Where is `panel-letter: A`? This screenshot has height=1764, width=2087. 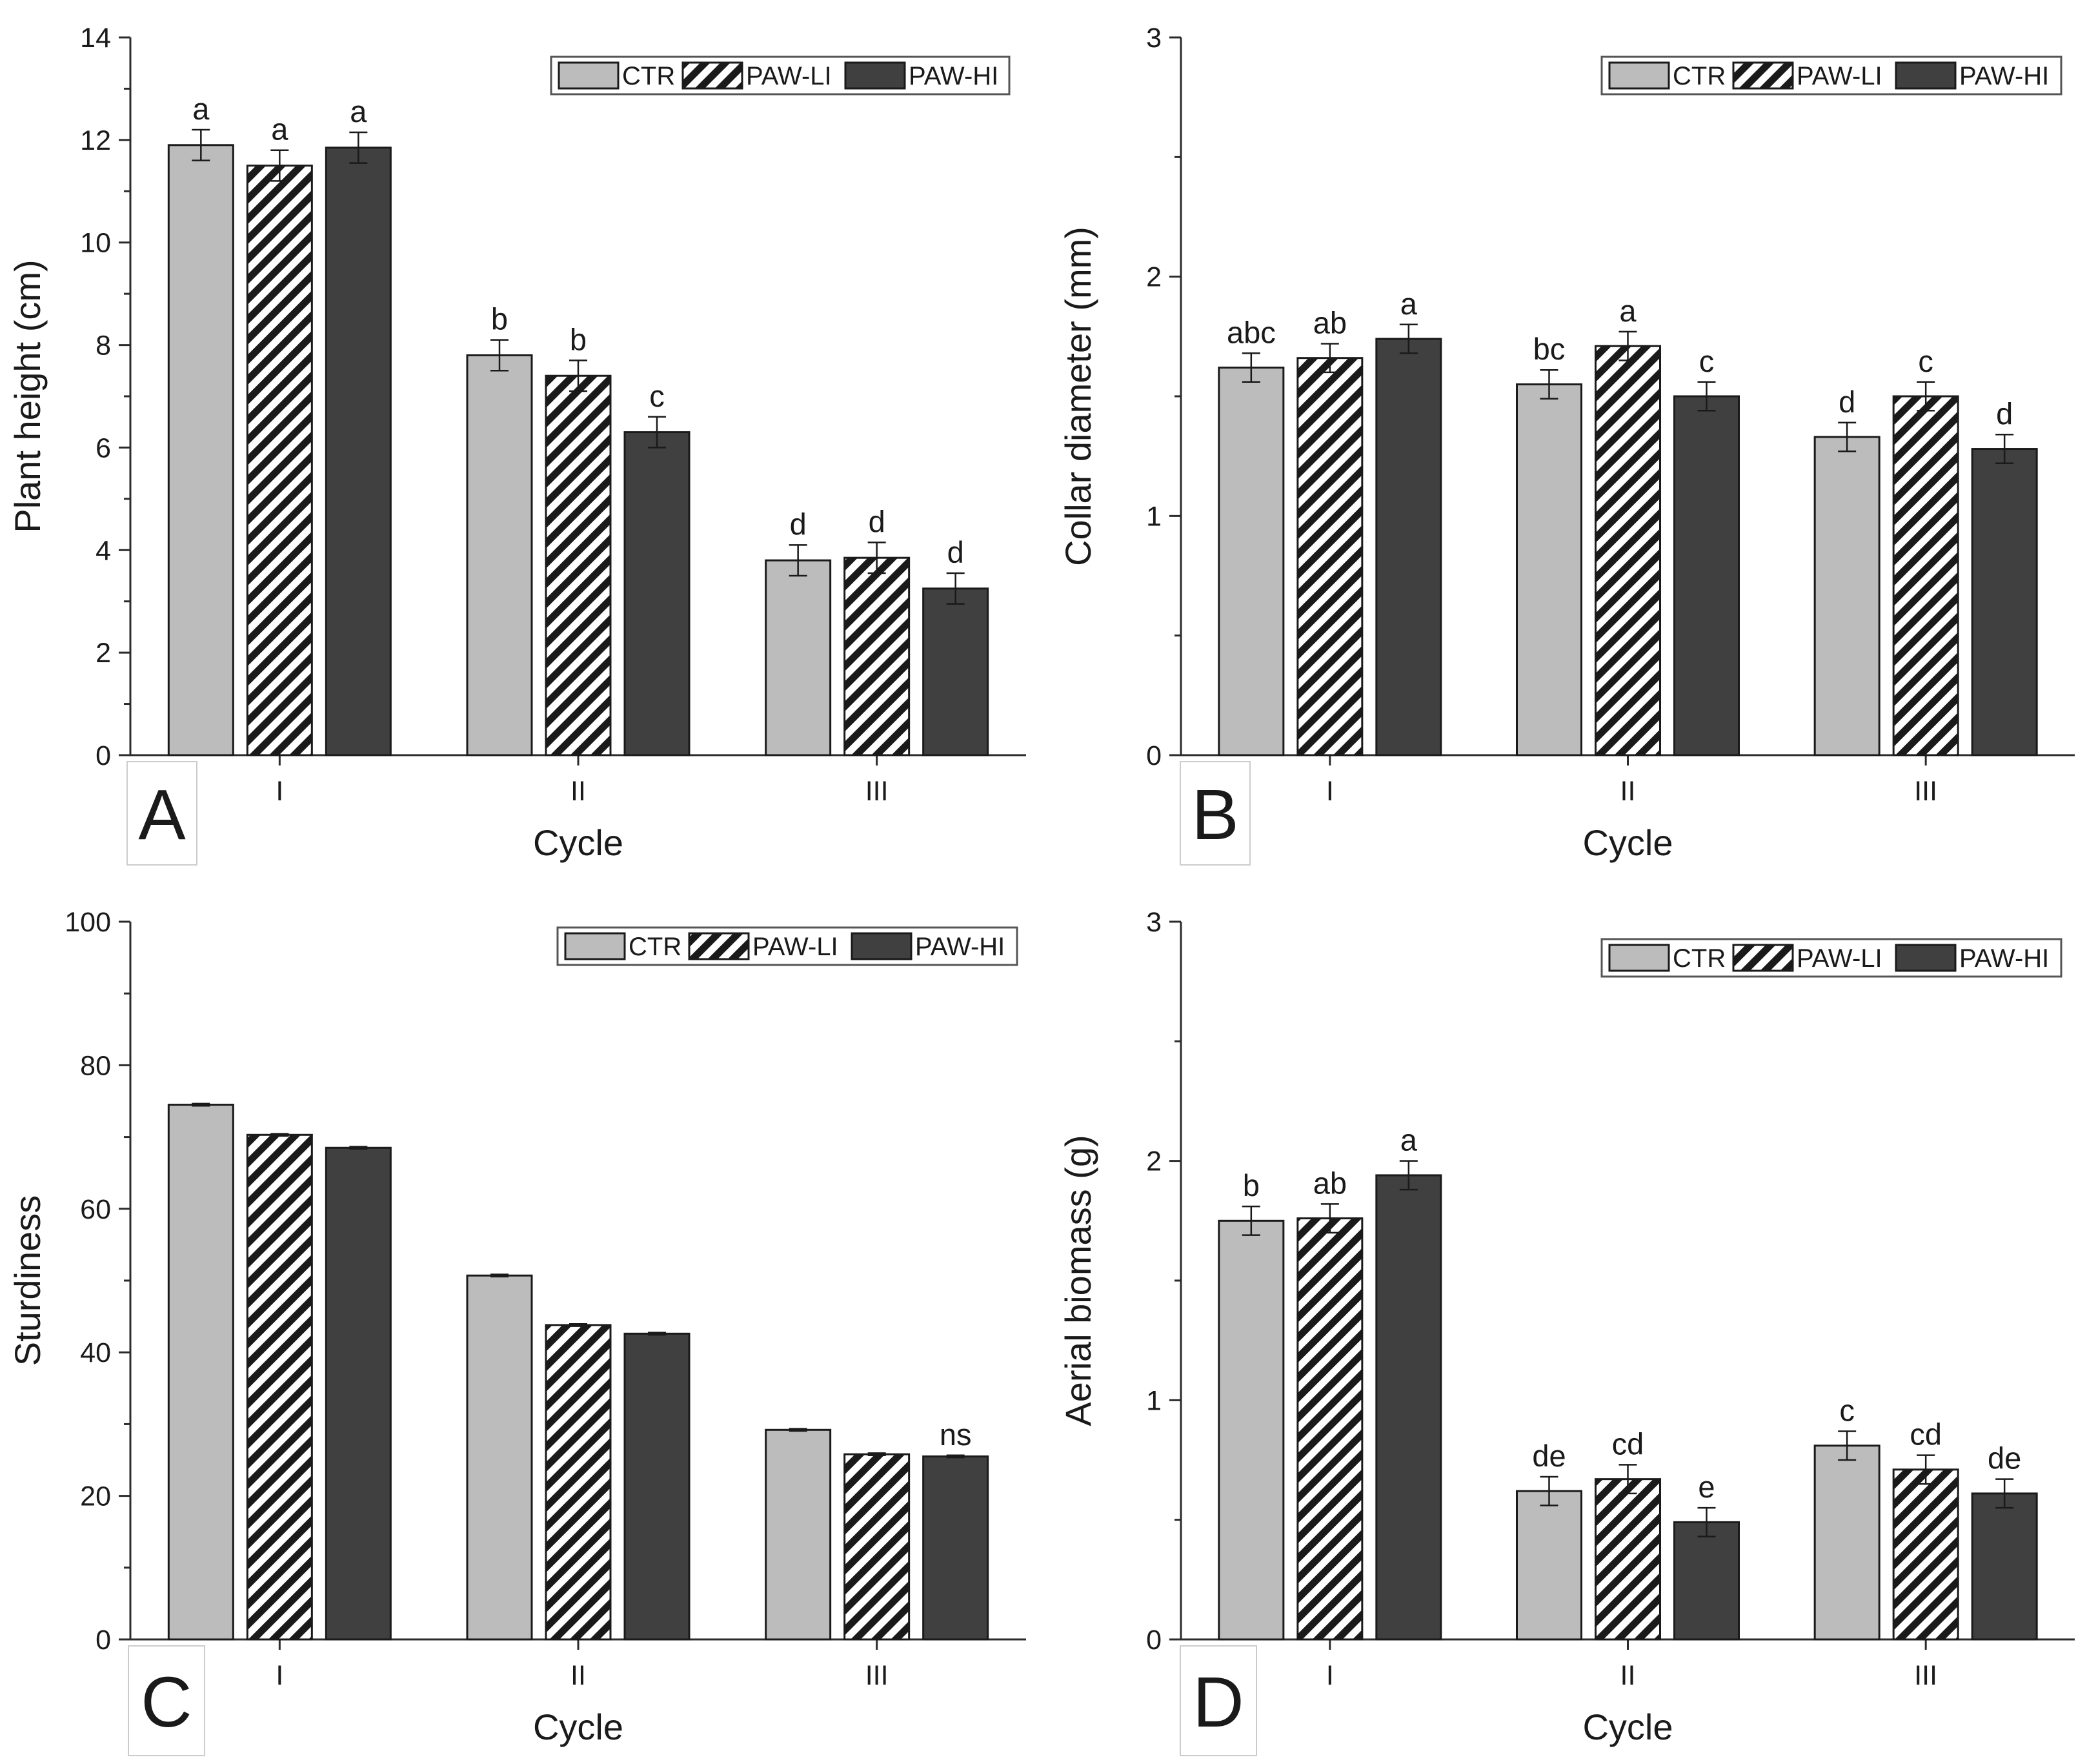 panel-letter: A is located at coordinates (162, 815).